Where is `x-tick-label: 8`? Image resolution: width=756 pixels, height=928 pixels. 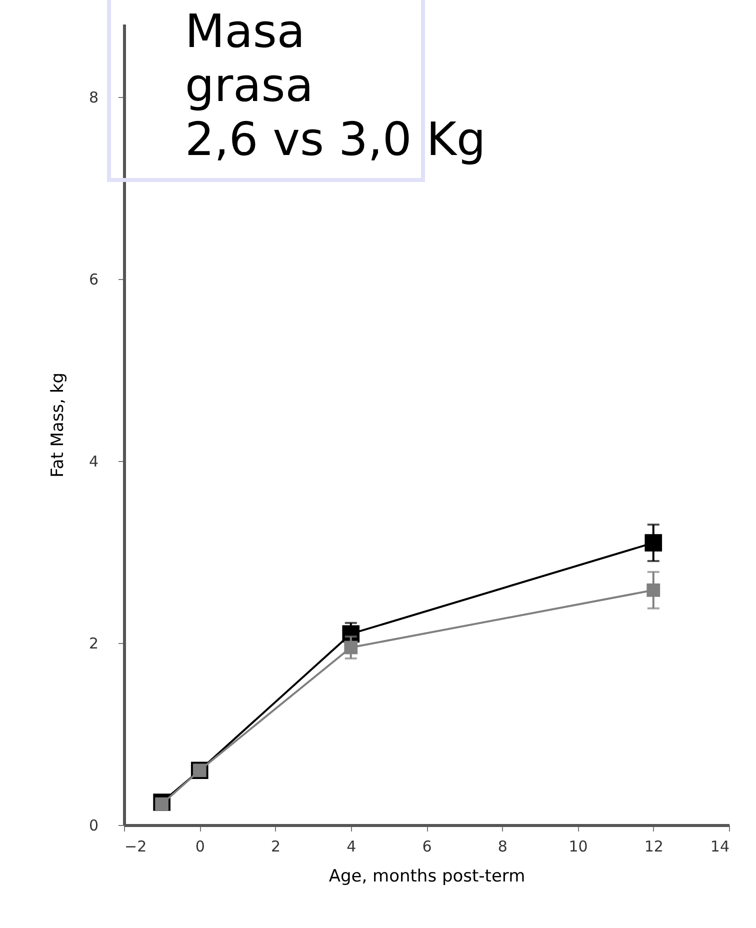
x-tick-label: 8 is located at coordinates (503, 847).